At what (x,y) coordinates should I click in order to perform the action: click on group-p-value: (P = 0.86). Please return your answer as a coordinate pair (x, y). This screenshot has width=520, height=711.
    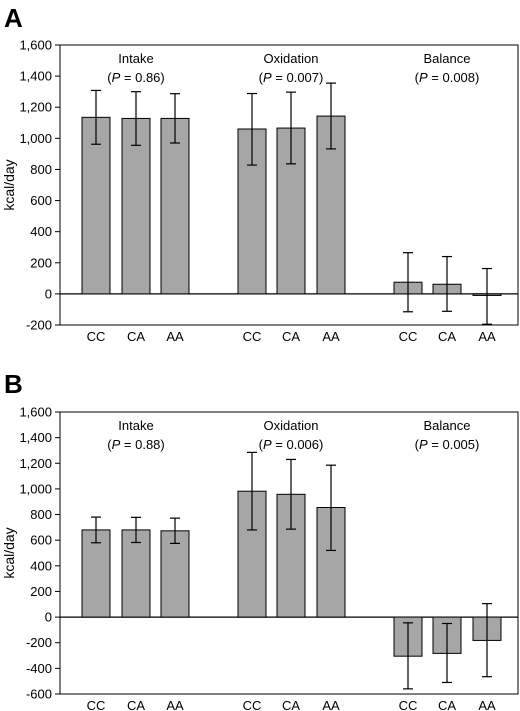
    Looking at the image, I should click on (135, 77).